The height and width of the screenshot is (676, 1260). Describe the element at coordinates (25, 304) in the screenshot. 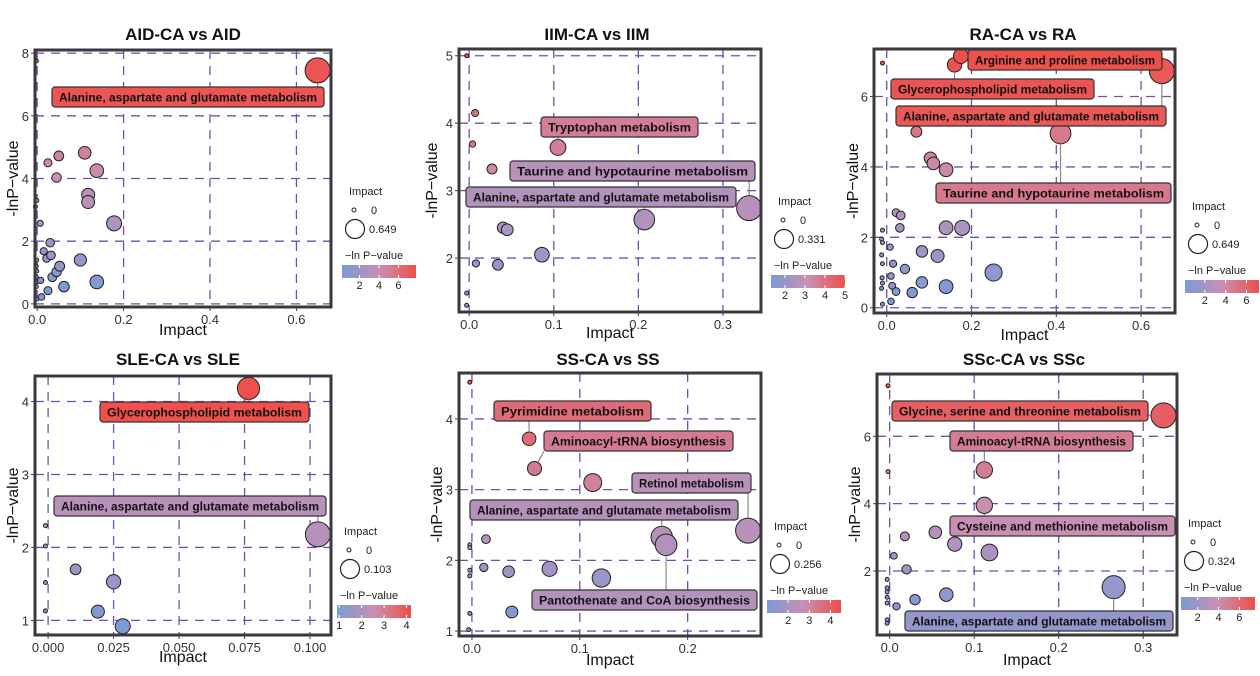

I see `y-tick-label: 0` at that location.